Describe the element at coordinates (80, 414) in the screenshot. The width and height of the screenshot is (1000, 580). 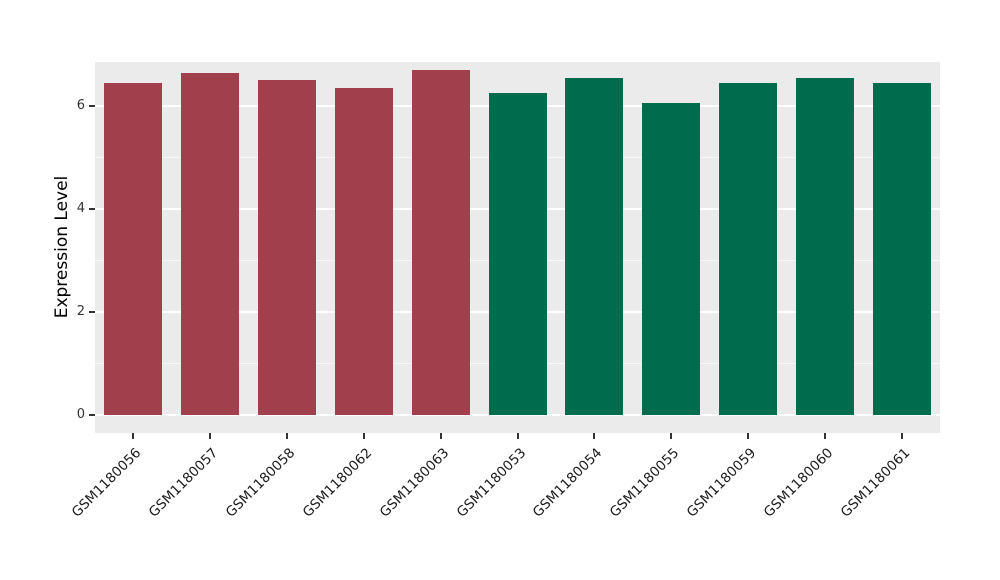
I see `y-tick-label: 0` at that location.